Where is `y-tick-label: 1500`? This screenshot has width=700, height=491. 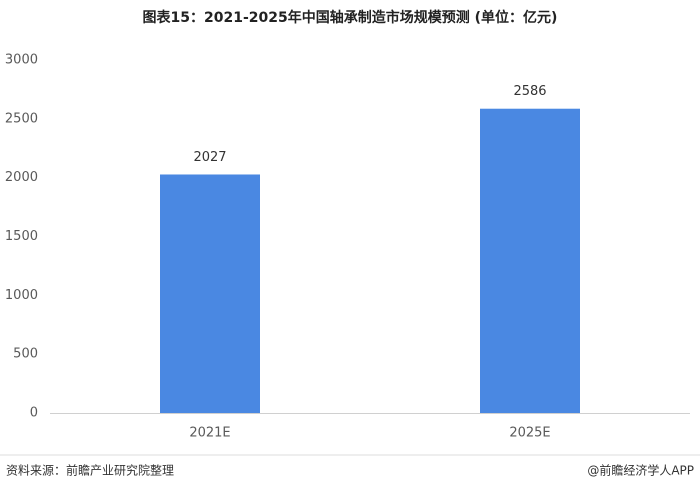 y-tick-label: 1500 is located at coordinates (21, 236).